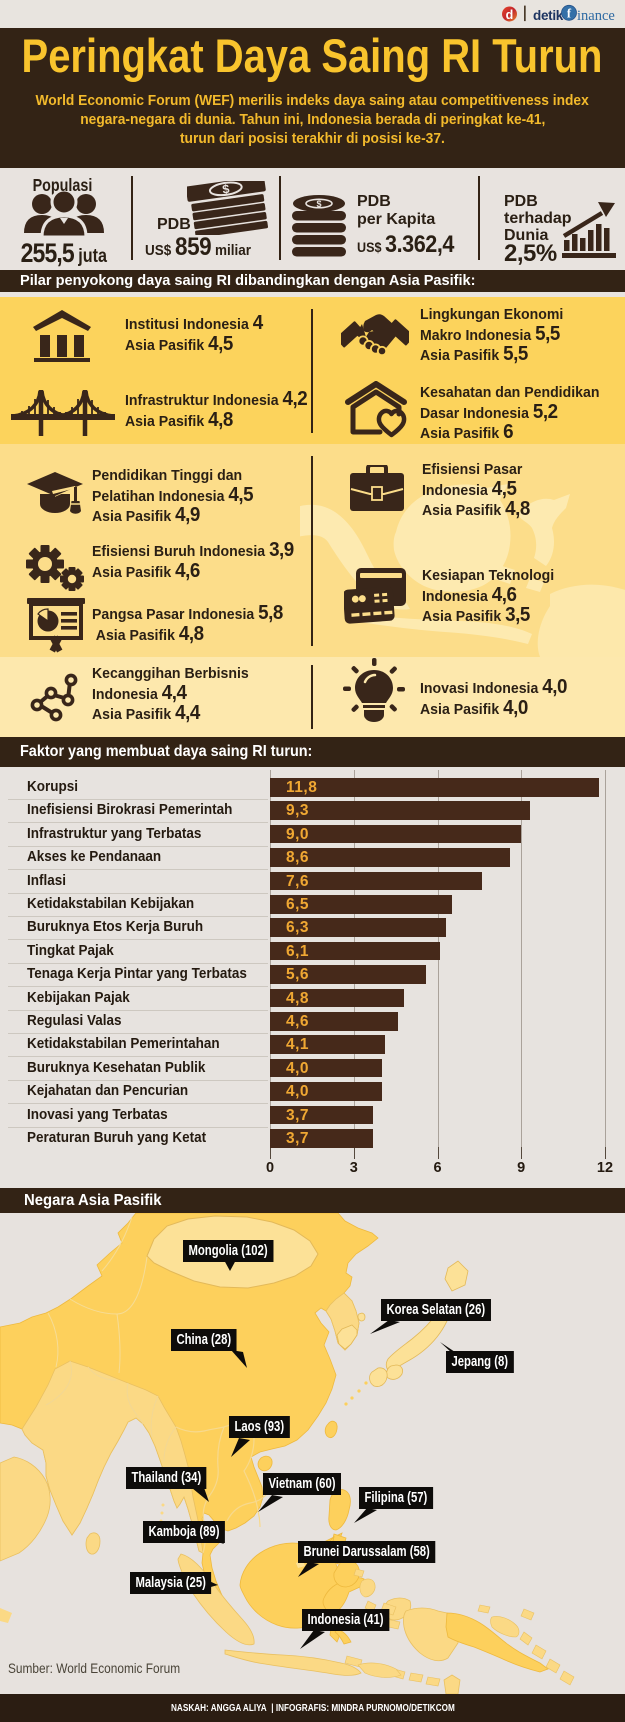 This screenshot has width=625, height=1722. I want to click on svg-text: detik, so click(548, 15).